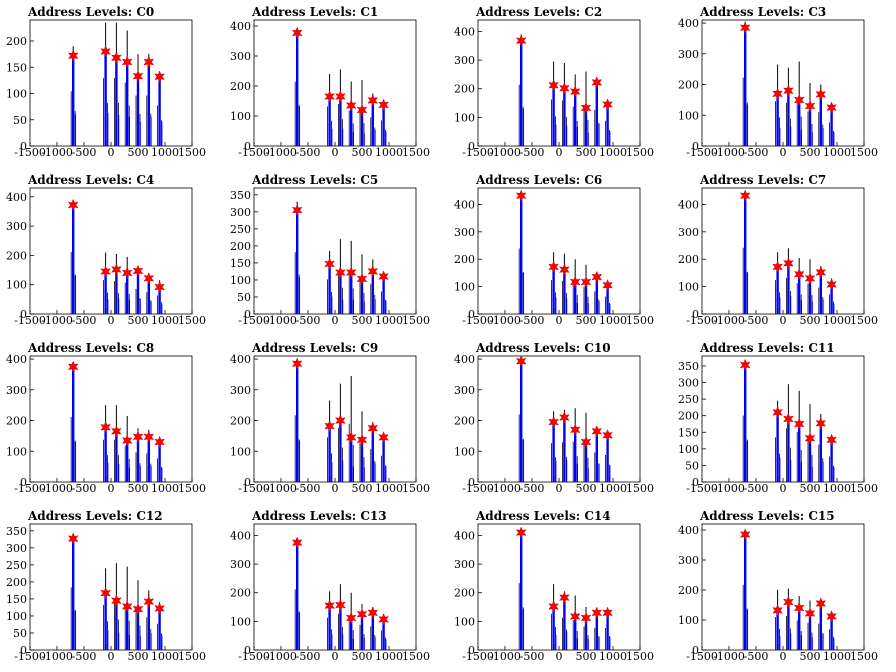  Describe the element at coordinates (240, 593) in the screenshot. I see `y-tick-label: 200` at that location.